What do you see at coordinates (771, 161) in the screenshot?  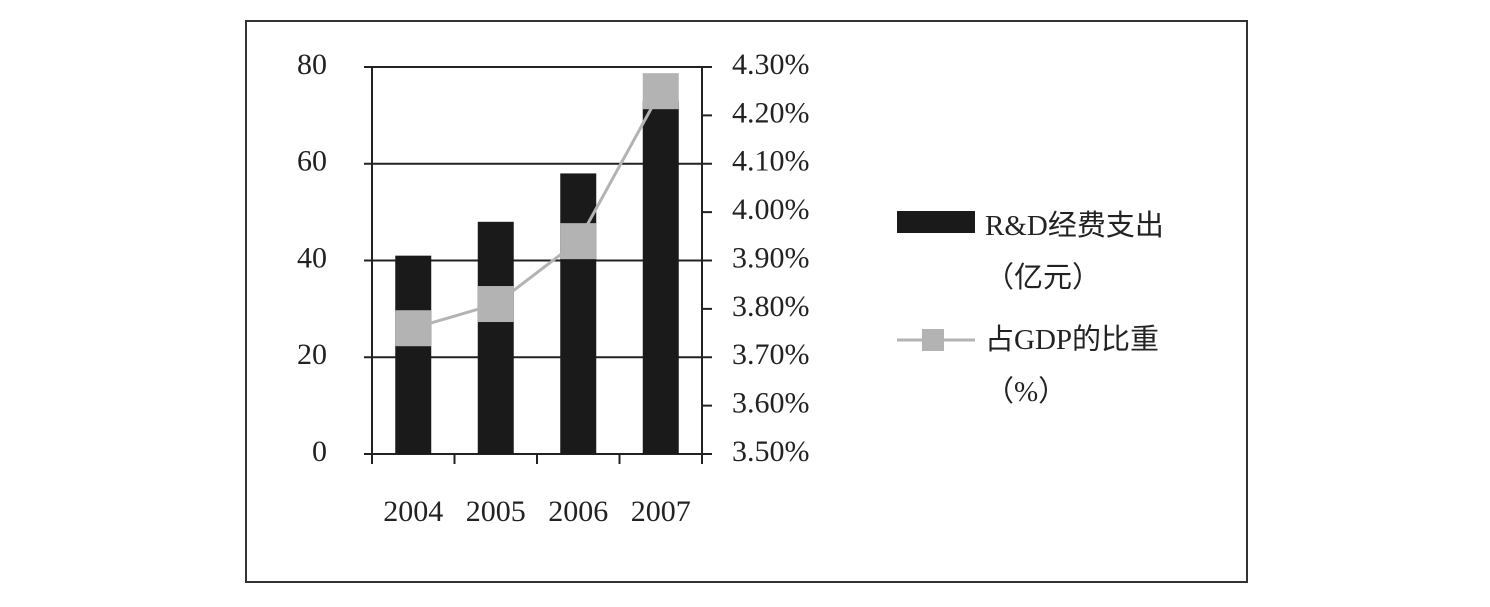 I see `y2-tick-label: 4.10%` at bounding box center [771, 161].